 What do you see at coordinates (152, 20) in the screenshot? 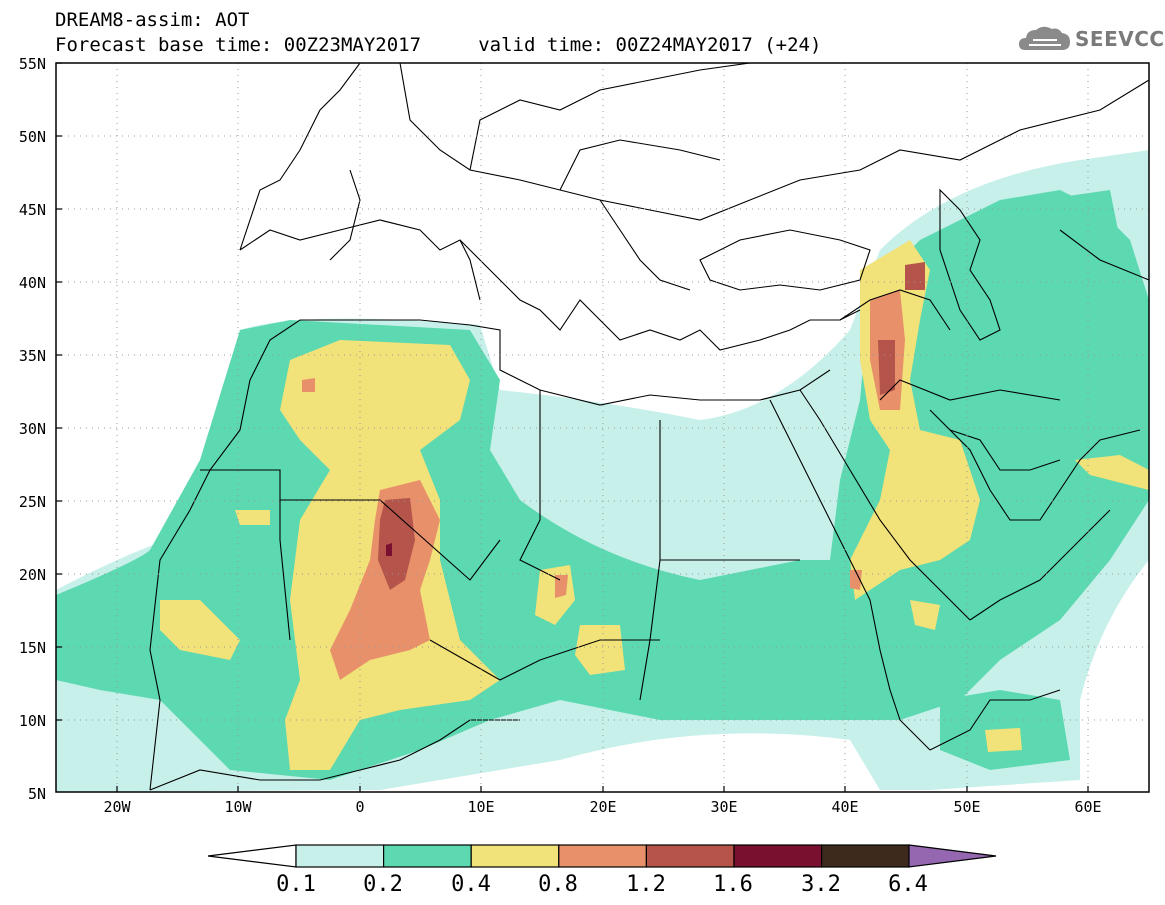
I see `map-title: DREAM8-assim: AOT` at bounding box center [152, 20].